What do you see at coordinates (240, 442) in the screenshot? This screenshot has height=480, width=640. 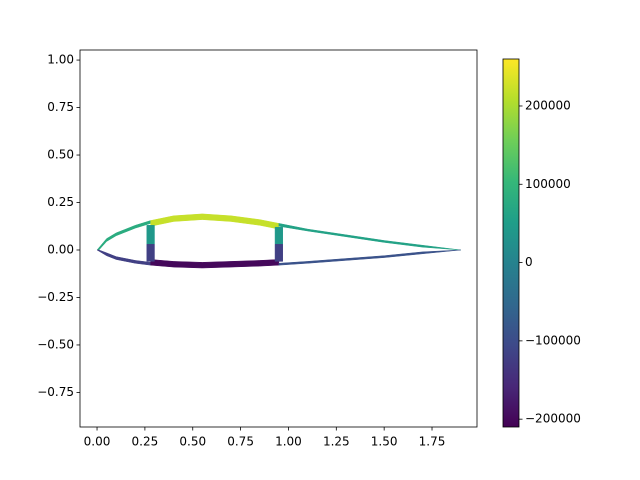 I see `x-tick-label: 0.75` at bounding box center [240, 442].